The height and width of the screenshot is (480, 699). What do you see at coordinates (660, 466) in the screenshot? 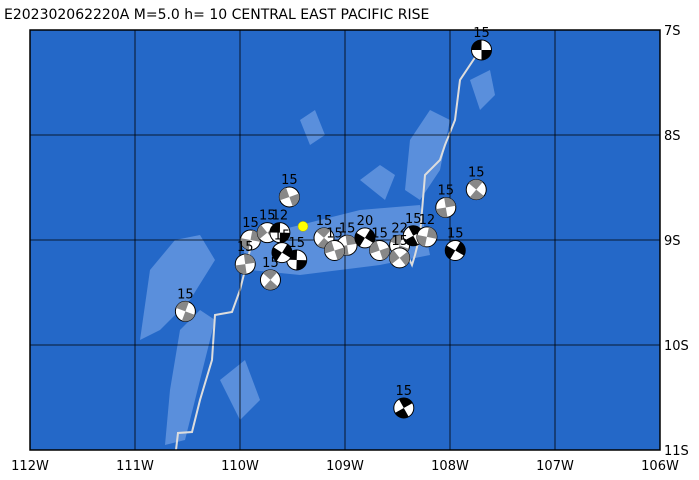
I see `lon-label: 106W` at bounding box center [660, 466].